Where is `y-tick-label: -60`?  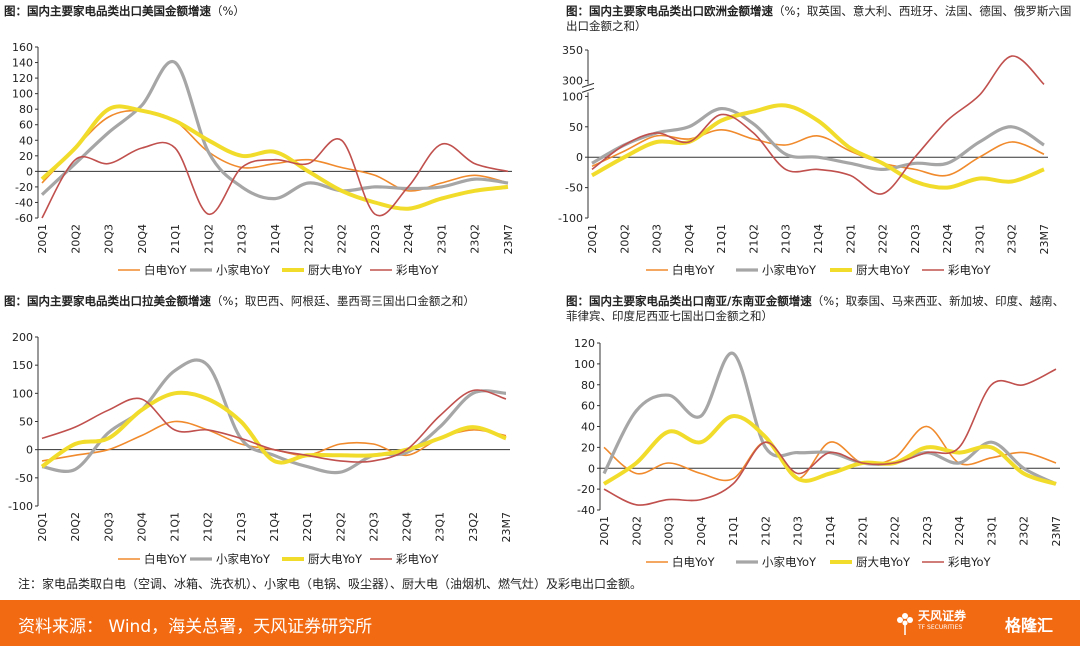 y-tick-label: -60 is located at coordinates (24, 218).